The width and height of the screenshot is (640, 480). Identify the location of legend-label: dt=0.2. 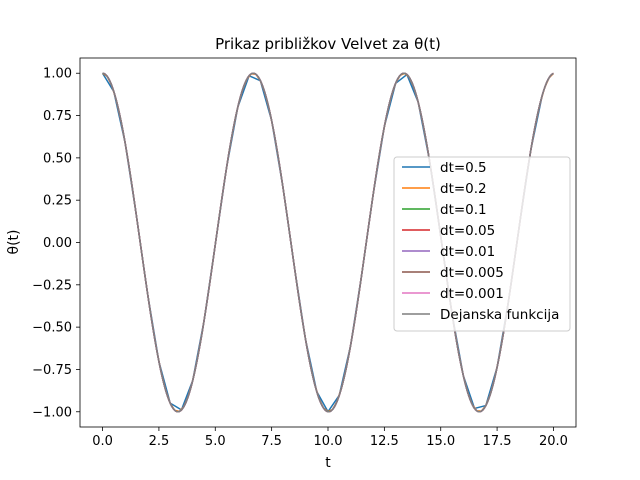
(463, 189).